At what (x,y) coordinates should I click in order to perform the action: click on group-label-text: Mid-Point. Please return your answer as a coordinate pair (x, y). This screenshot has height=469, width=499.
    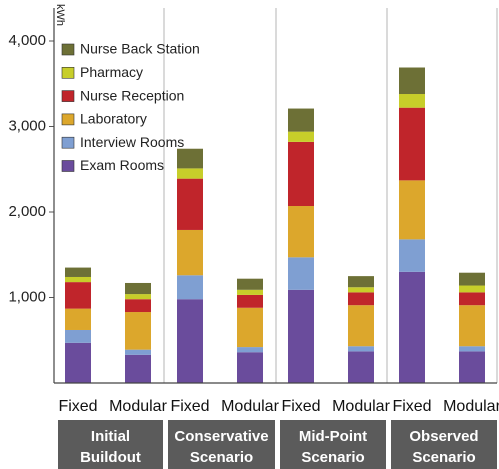
    Looking at the image, I should click on (333, 436).